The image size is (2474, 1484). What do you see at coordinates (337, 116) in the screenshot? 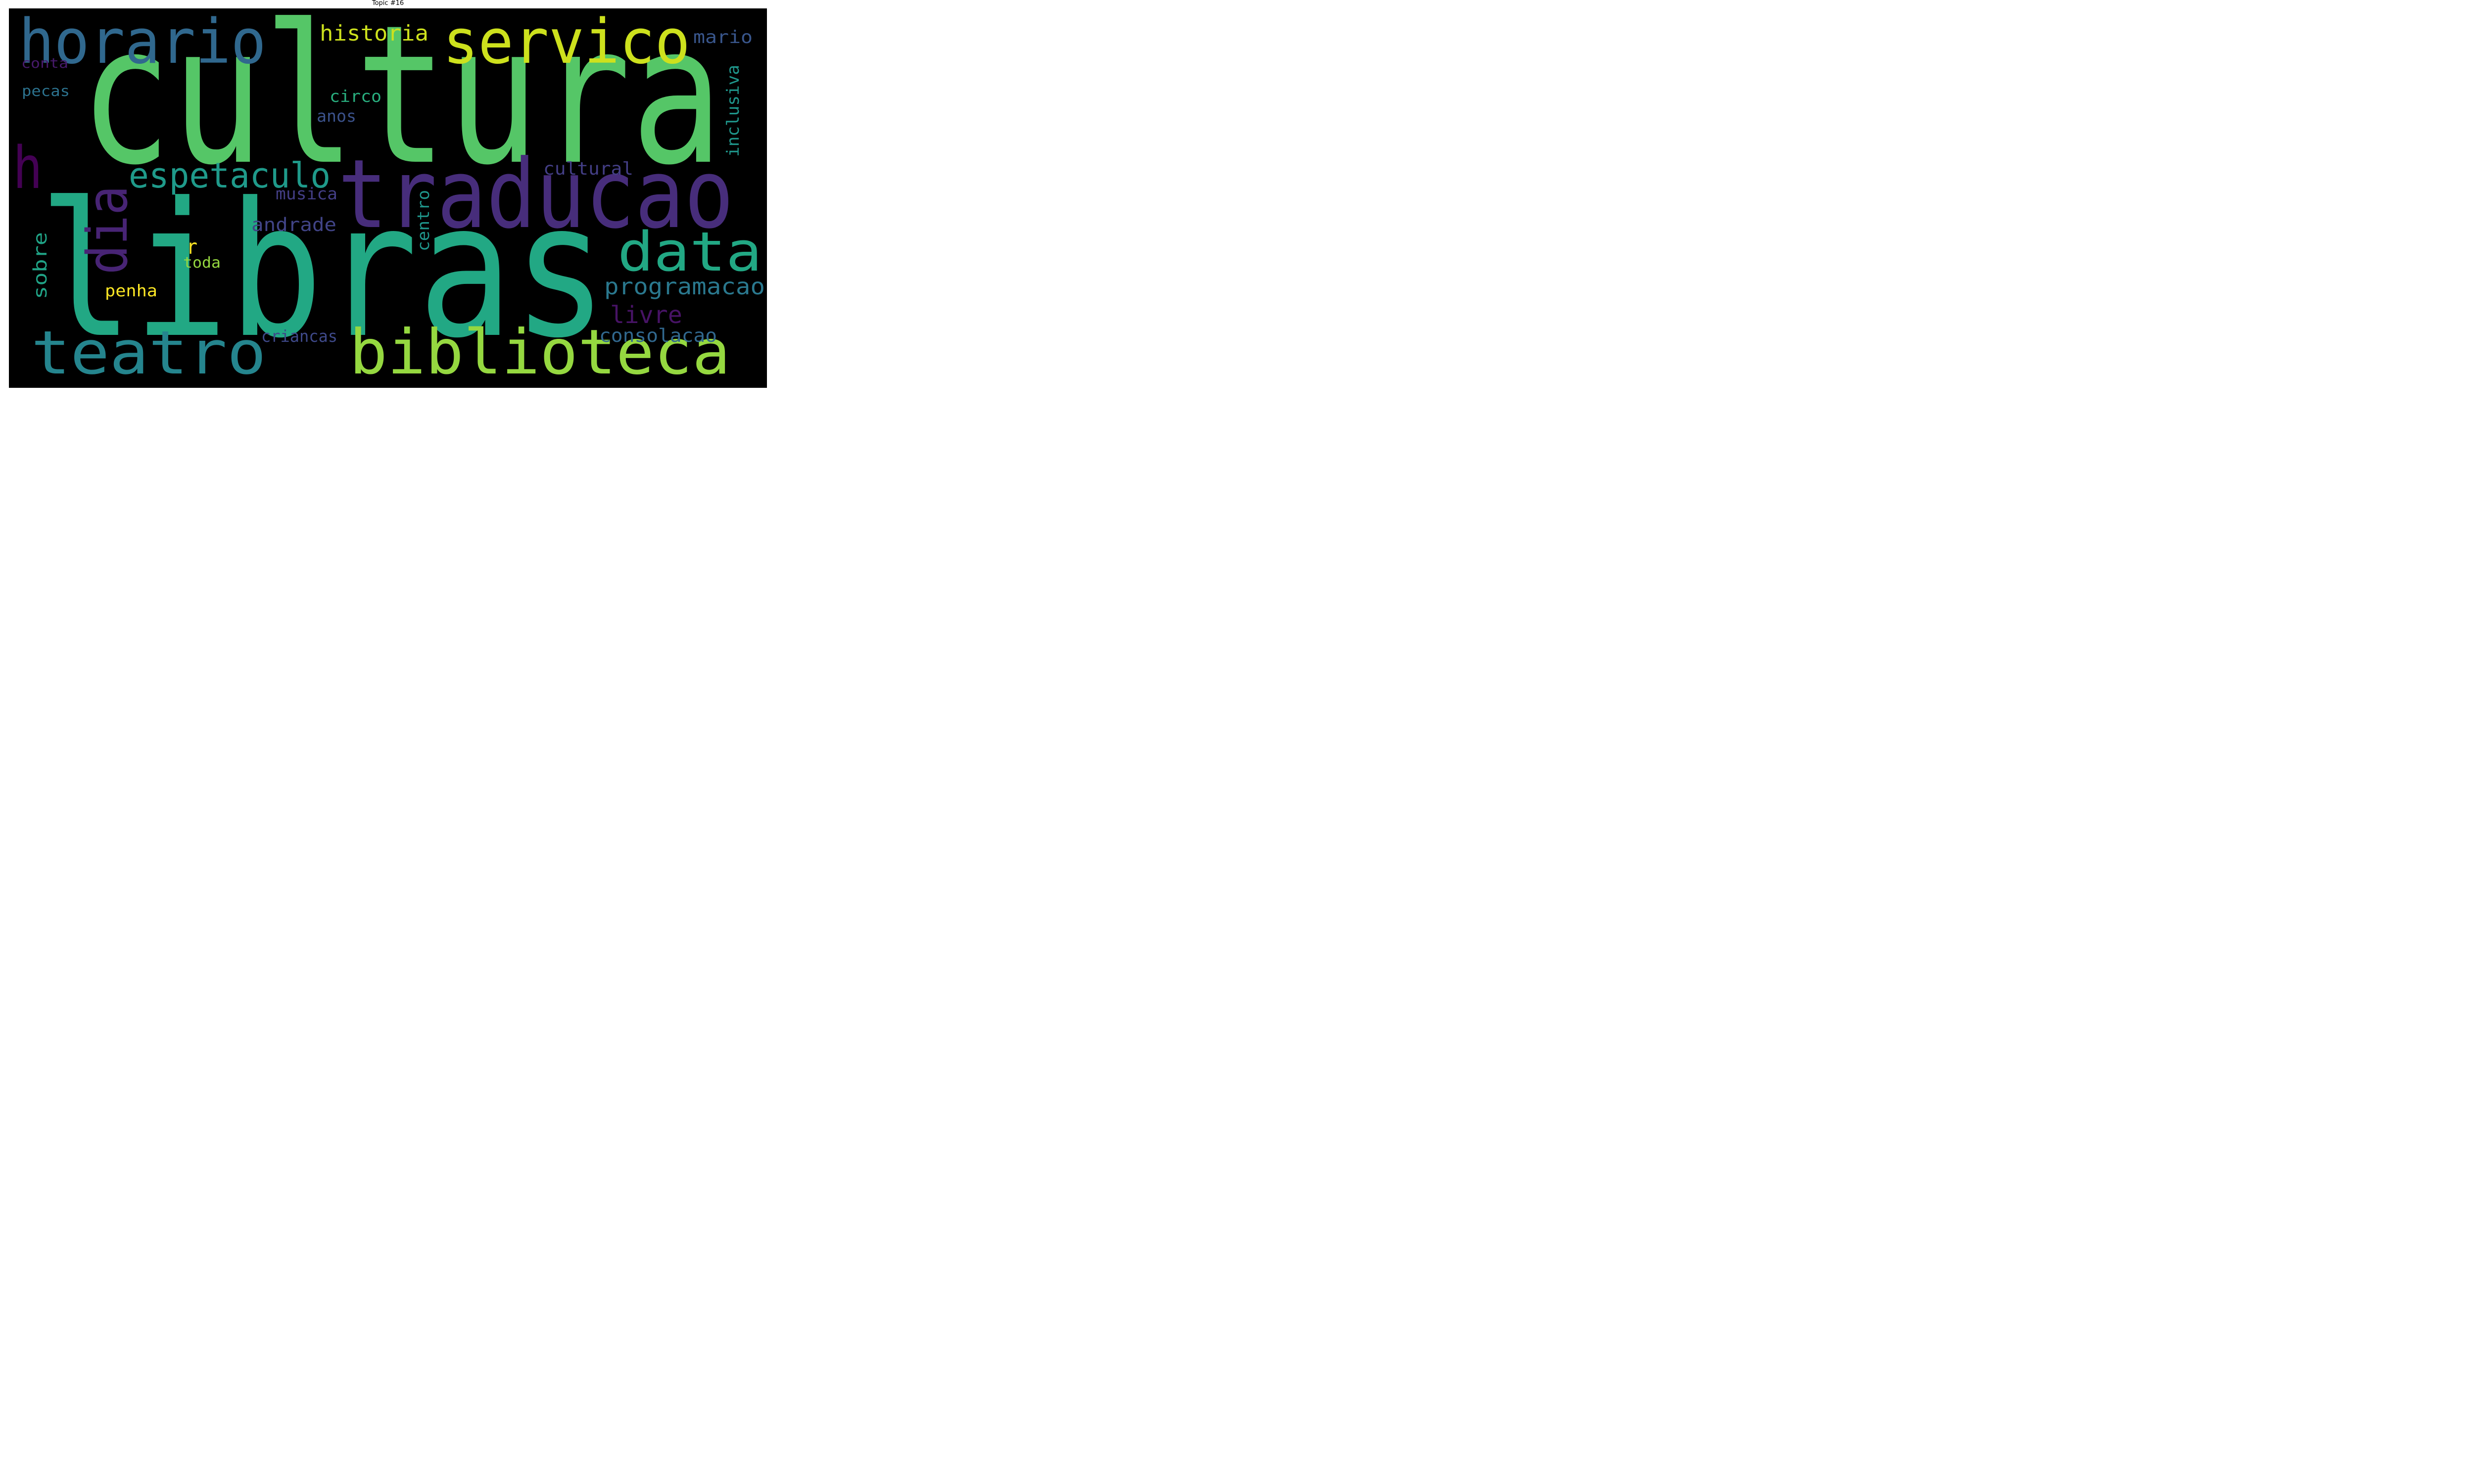
I see `word-anos: anos` at bounding box center [337, 116].